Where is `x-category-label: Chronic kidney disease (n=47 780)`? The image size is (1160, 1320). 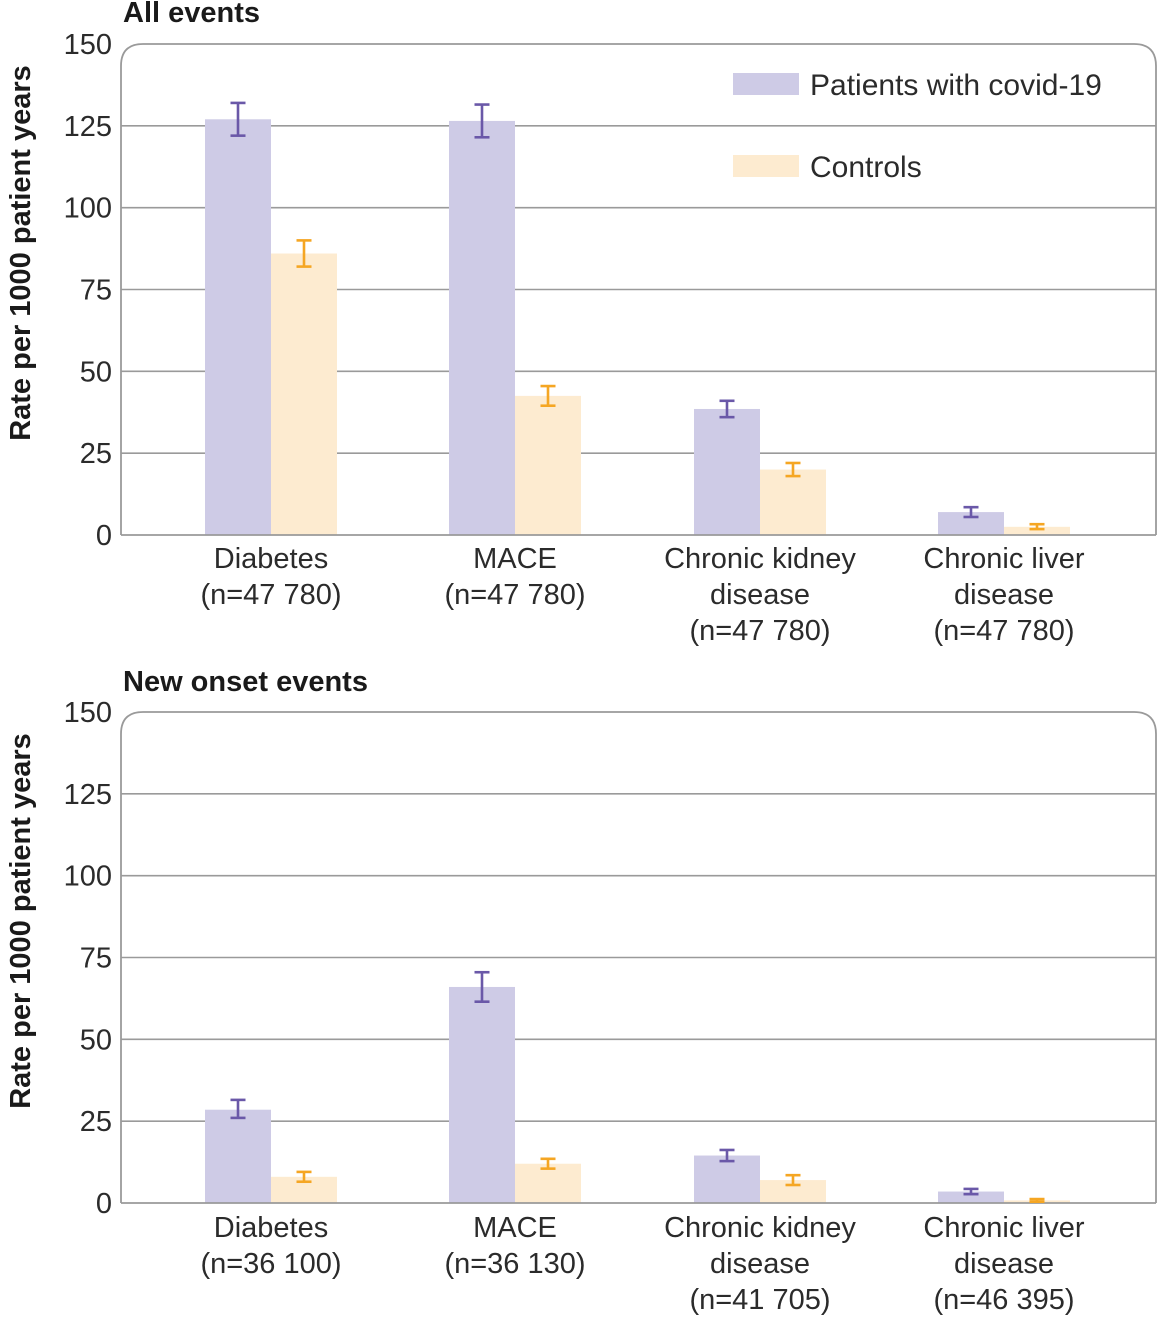 x-category-label: Chronic kidney disease (n=47 780) is located at coordinates (760, 595).